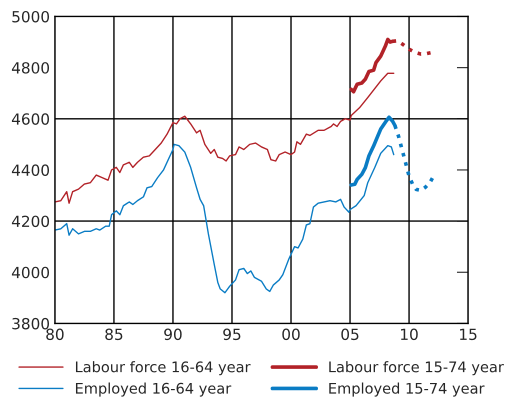 This screenshot has width=523, height=412. Describe the element at coordinates (416, 368) in the screenshot. I see `legend-label: Labour force 15-74 year` at that location.